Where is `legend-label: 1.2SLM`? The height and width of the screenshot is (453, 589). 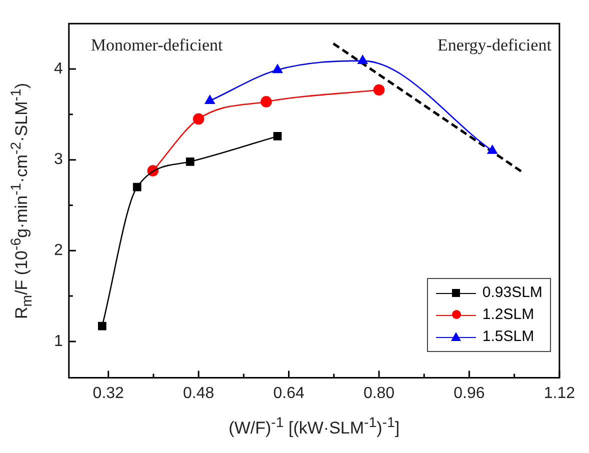 legend-label: 1.2SLM is located at coordinates (508, 315).